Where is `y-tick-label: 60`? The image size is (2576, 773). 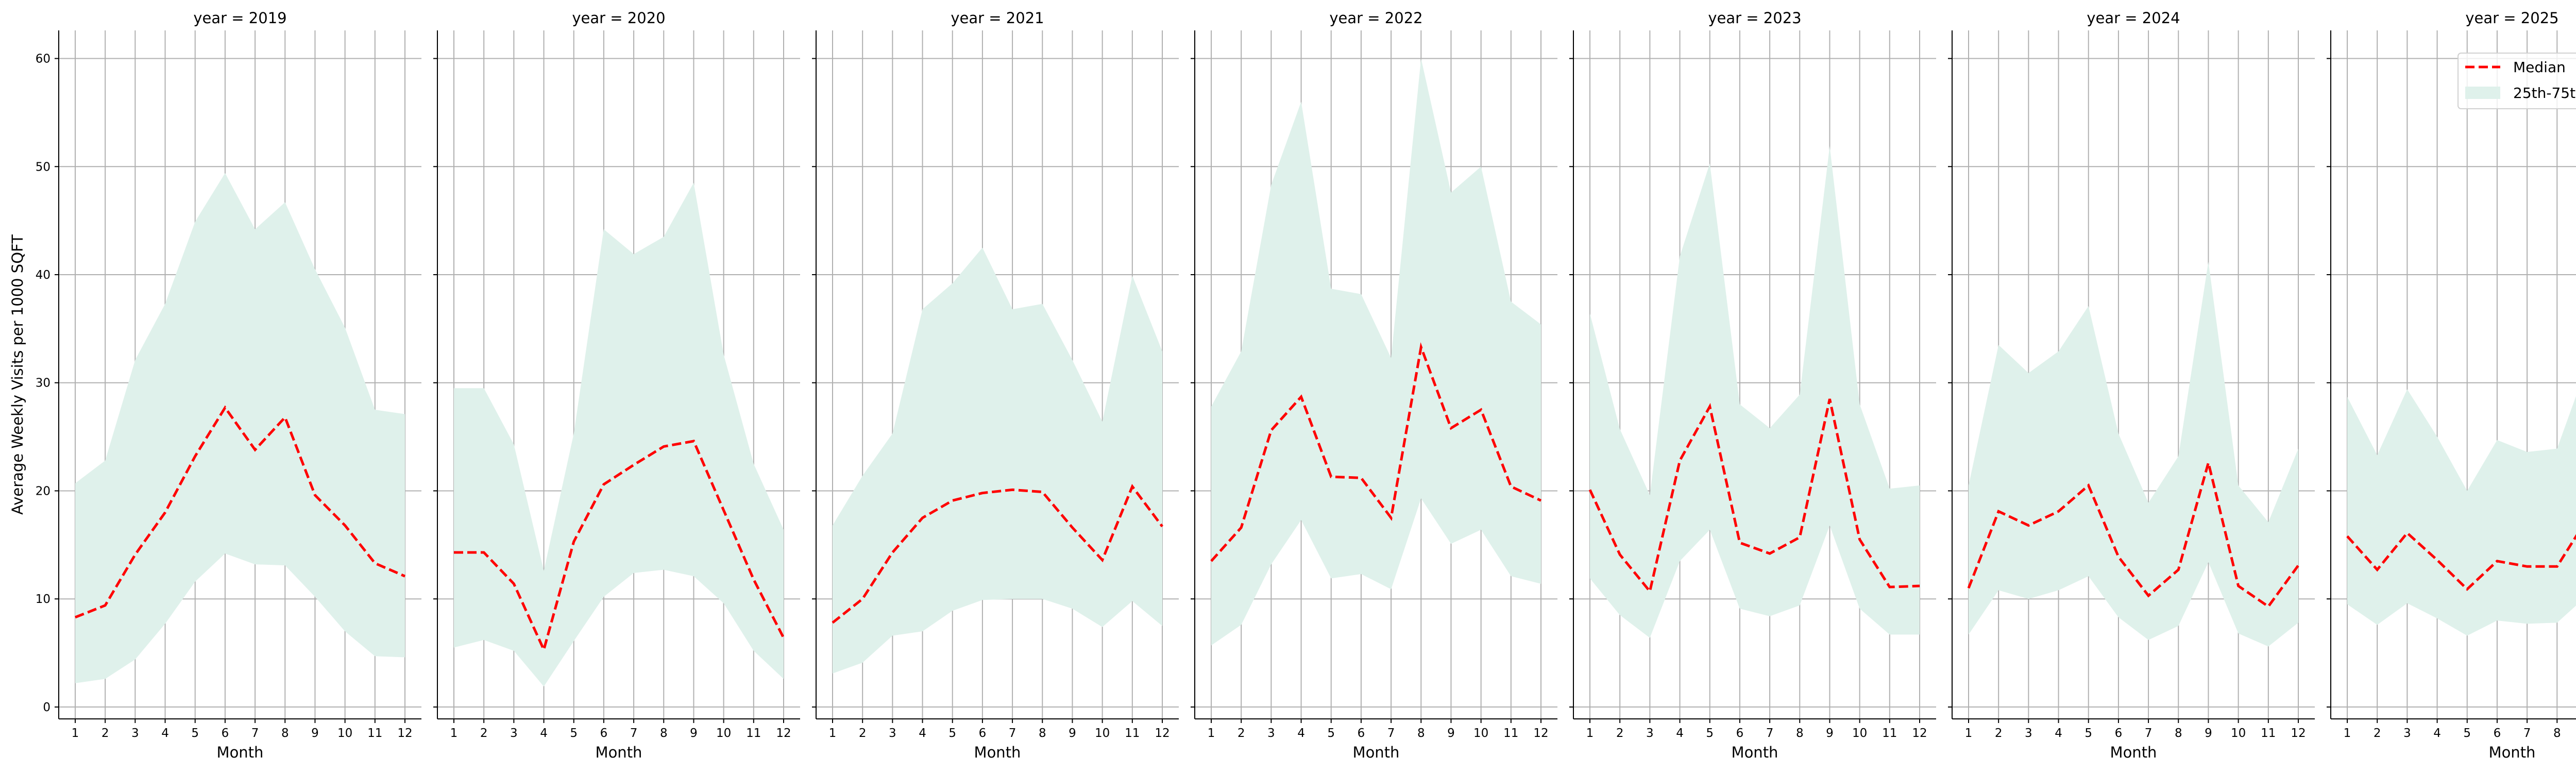
y-tick-label: 60 is located at coordinates (43, 60).